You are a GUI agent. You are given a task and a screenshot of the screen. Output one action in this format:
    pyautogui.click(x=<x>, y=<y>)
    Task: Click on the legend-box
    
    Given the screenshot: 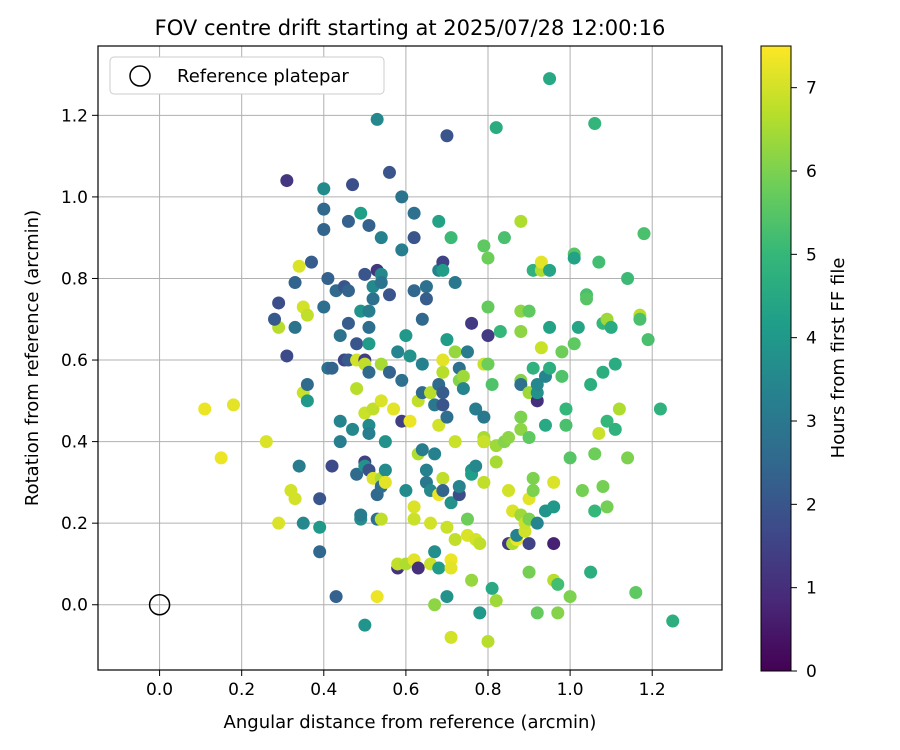 What is the action you would take?
    pyautogui.click(x=247, y=75)
    